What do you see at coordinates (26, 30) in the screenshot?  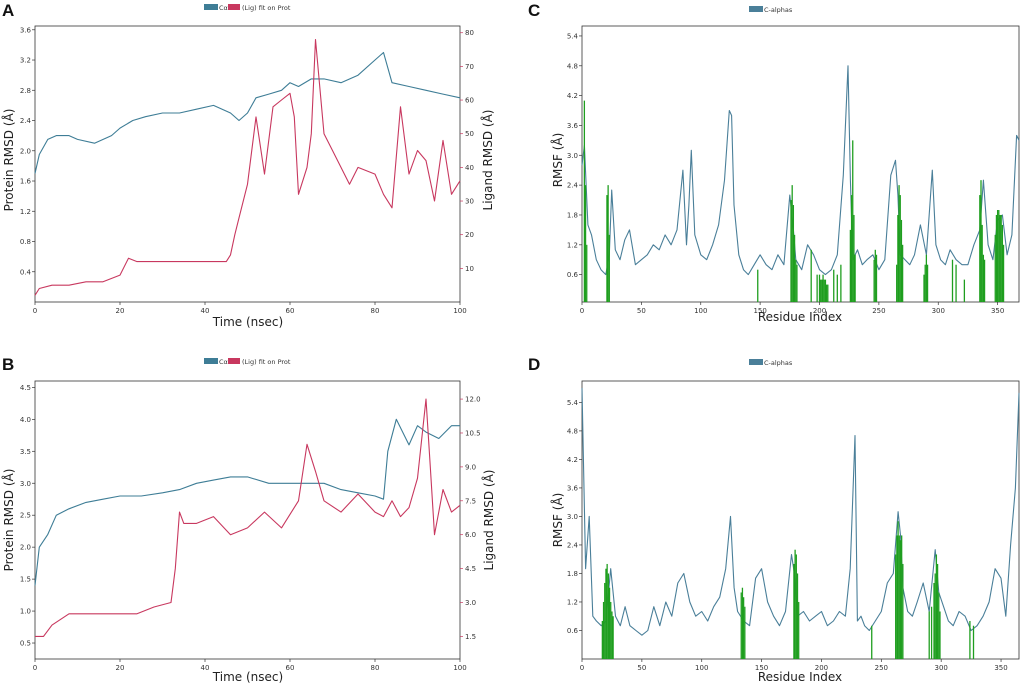 I see `panel-a-ytick-label: 3.6` at bounding box center [26, 30].